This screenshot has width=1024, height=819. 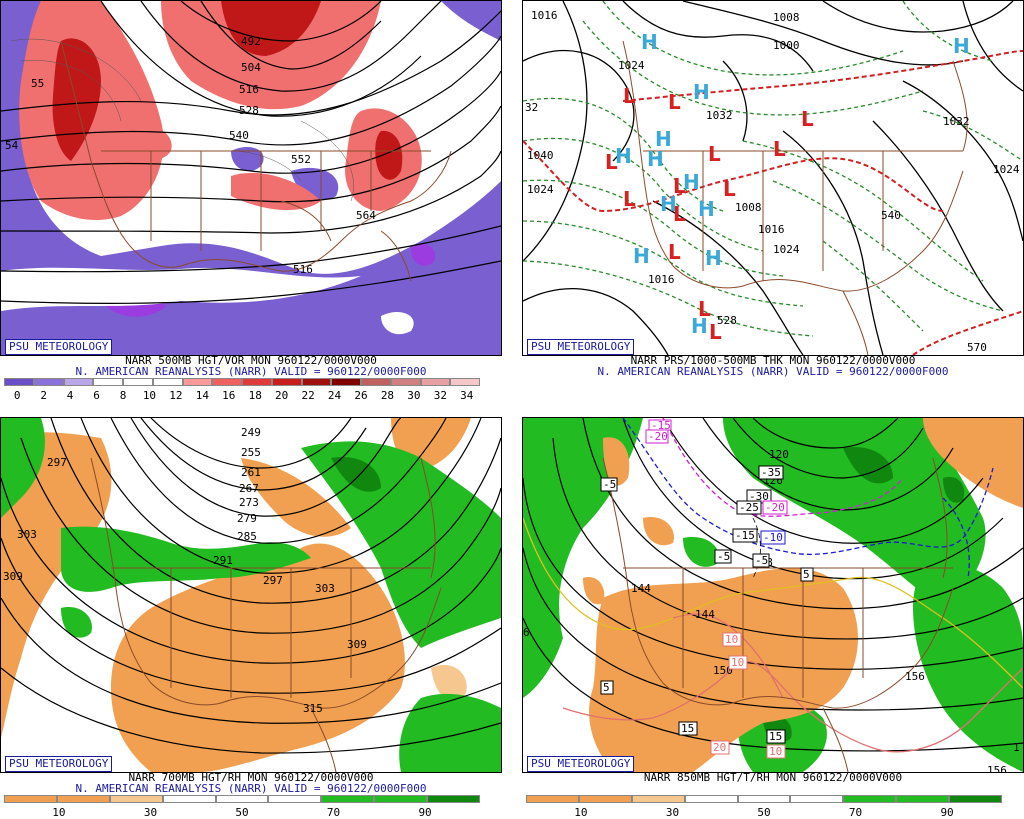 What do you see at coordinates (764, 799) in the screenshot?
I see `colorbar` at bounding box center [764, 799].